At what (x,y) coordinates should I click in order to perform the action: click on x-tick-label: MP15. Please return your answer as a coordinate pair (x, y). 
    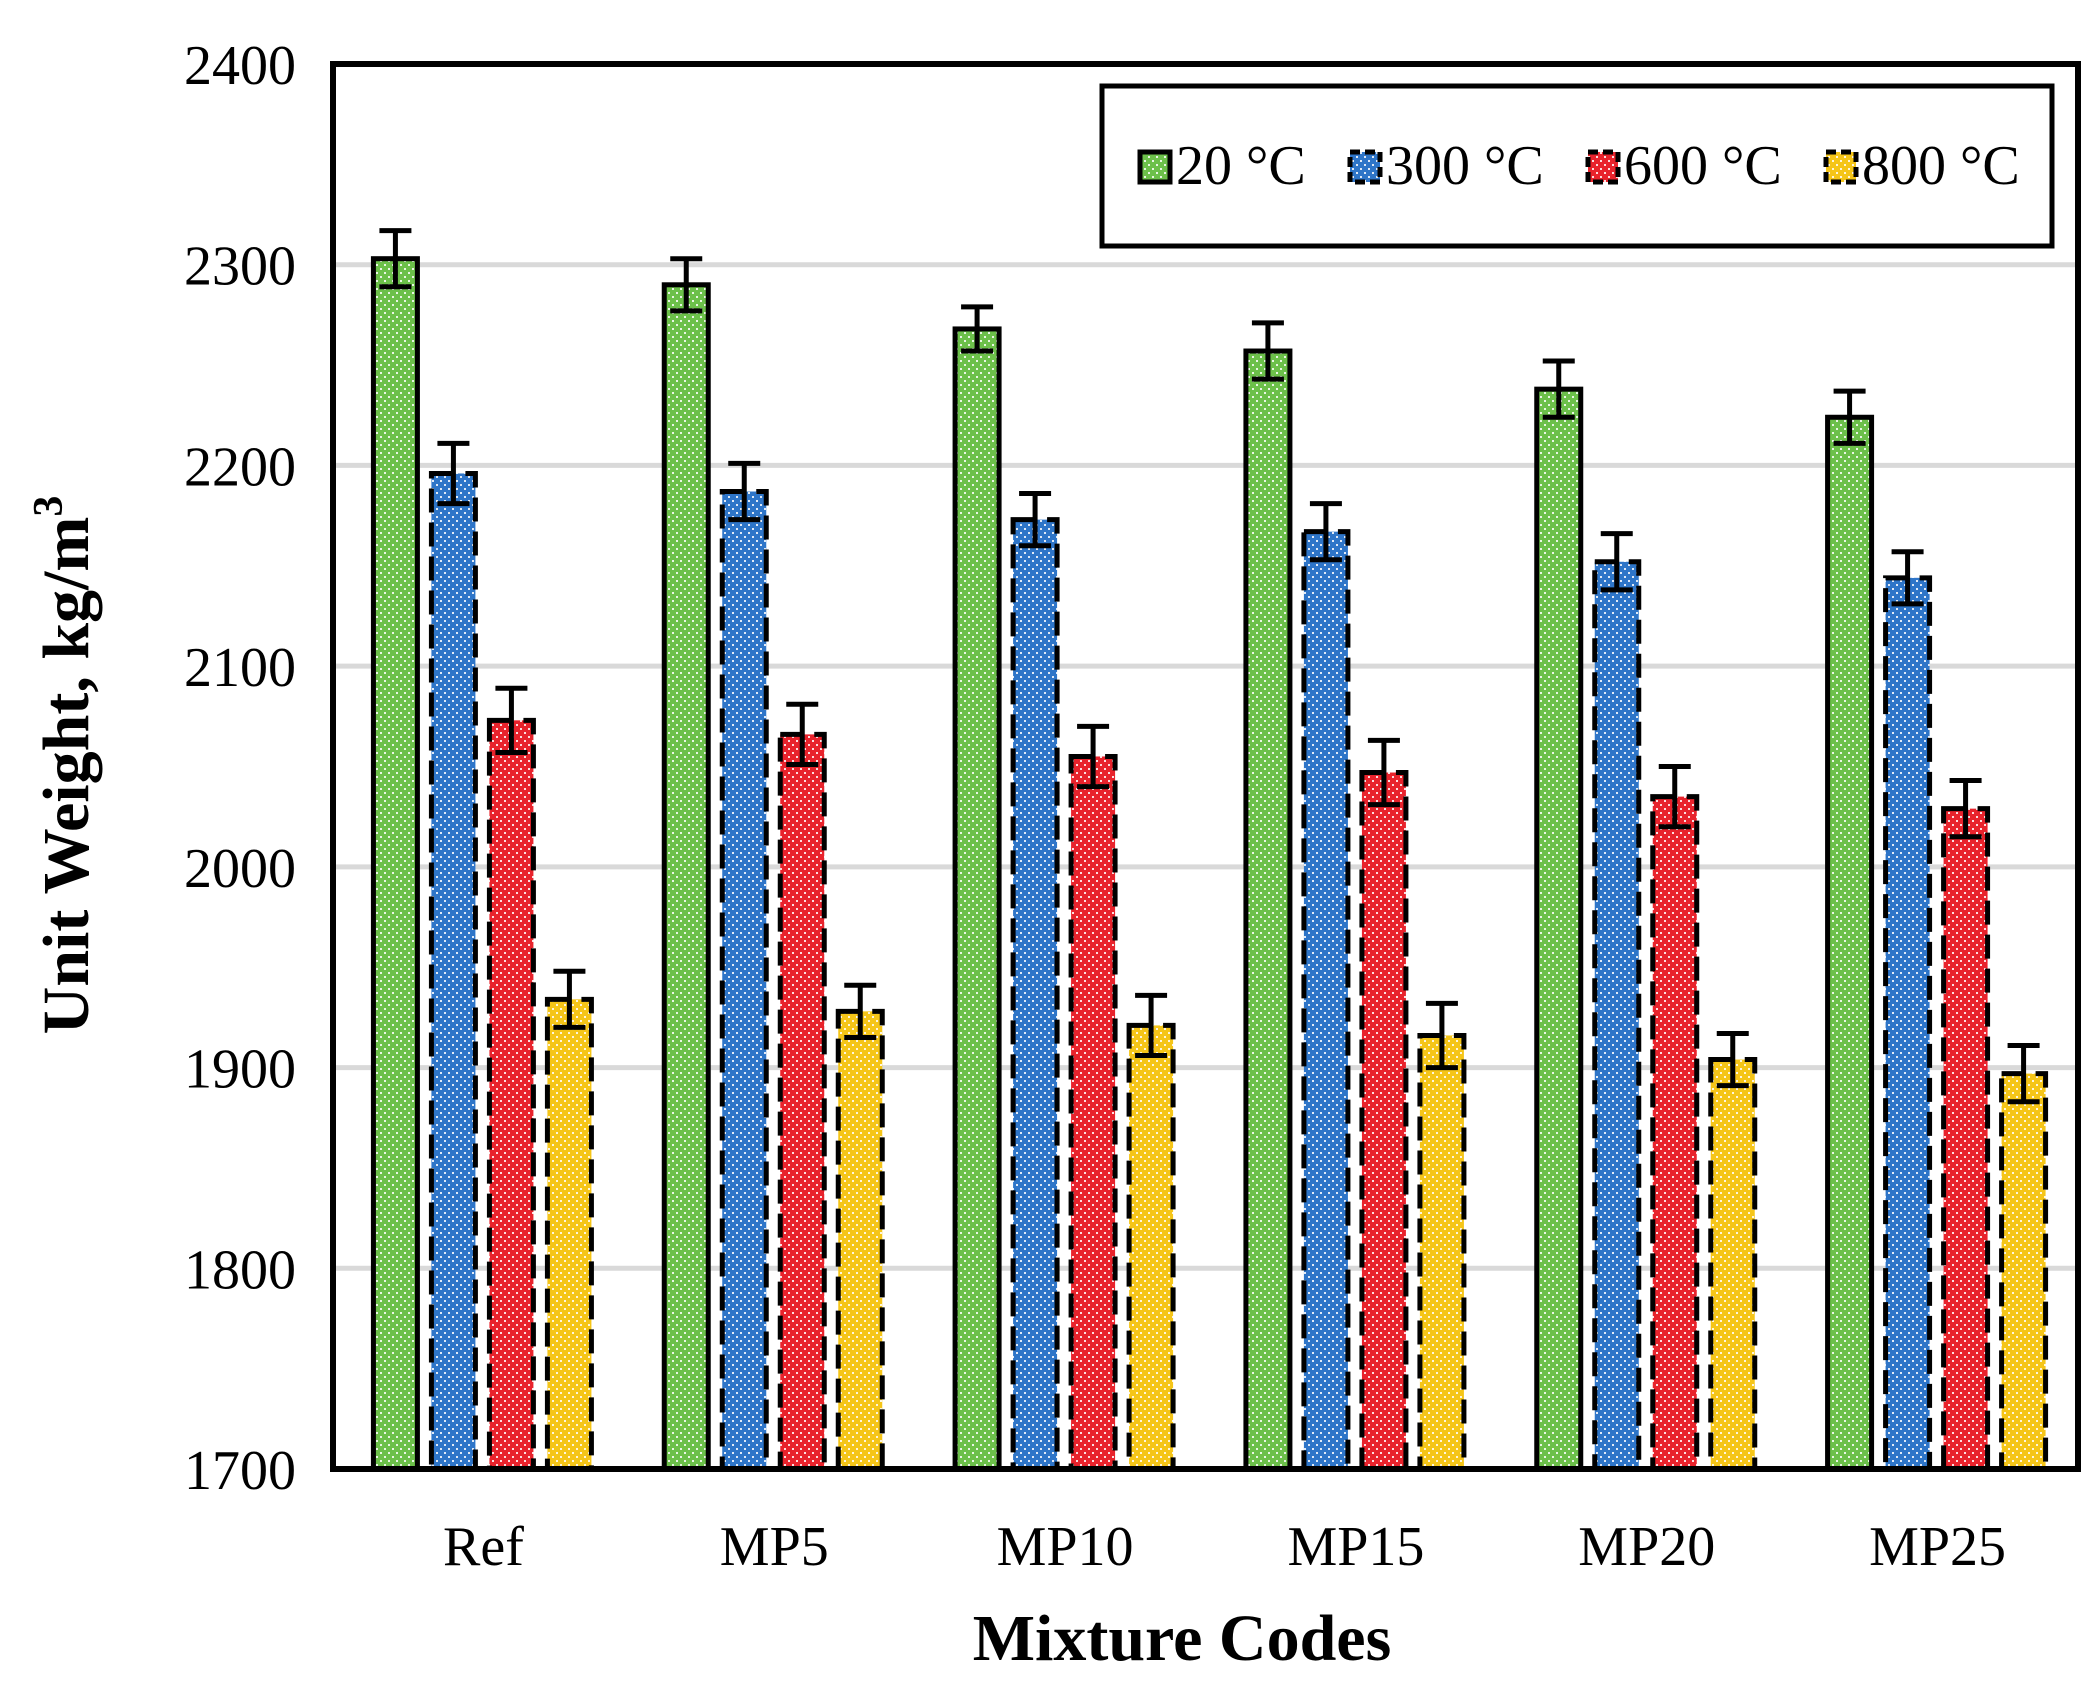
    Looking at the image, I should click on (1355, 1547).